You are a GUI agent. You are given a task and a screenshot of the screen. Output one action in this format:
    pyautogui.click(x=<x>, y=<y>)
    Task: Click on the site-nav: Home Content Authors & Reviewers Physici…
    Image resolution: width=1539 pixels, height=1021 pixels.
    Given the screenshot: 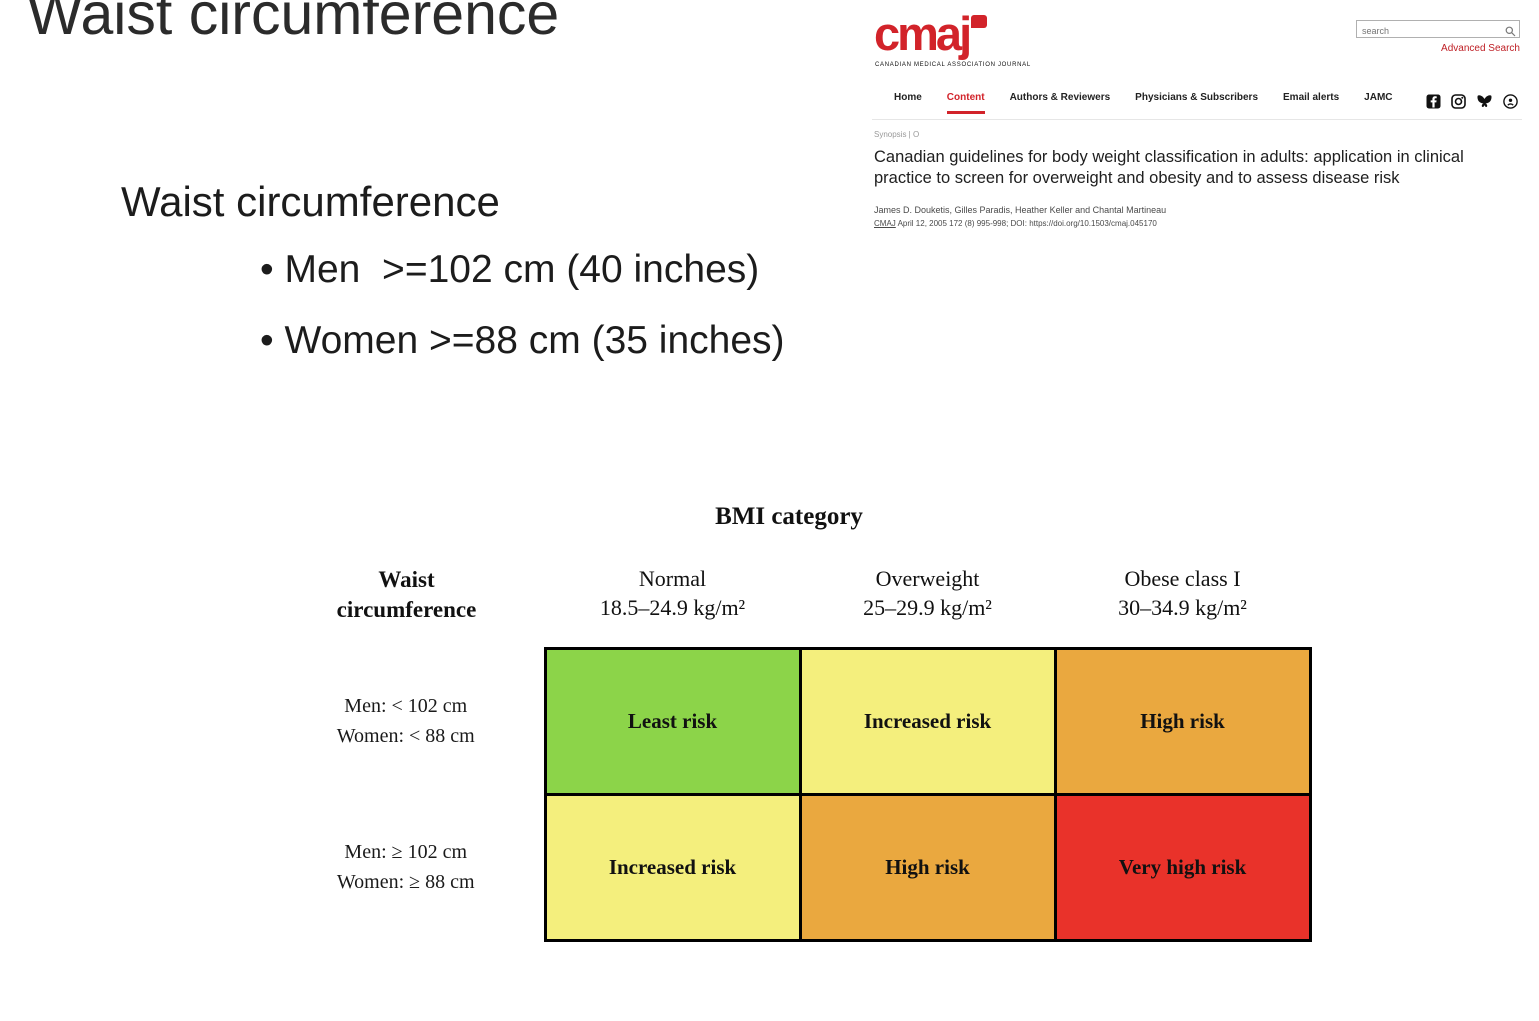 What is the action you would take?
    pyautogui.click(x=1197, y=106)
    